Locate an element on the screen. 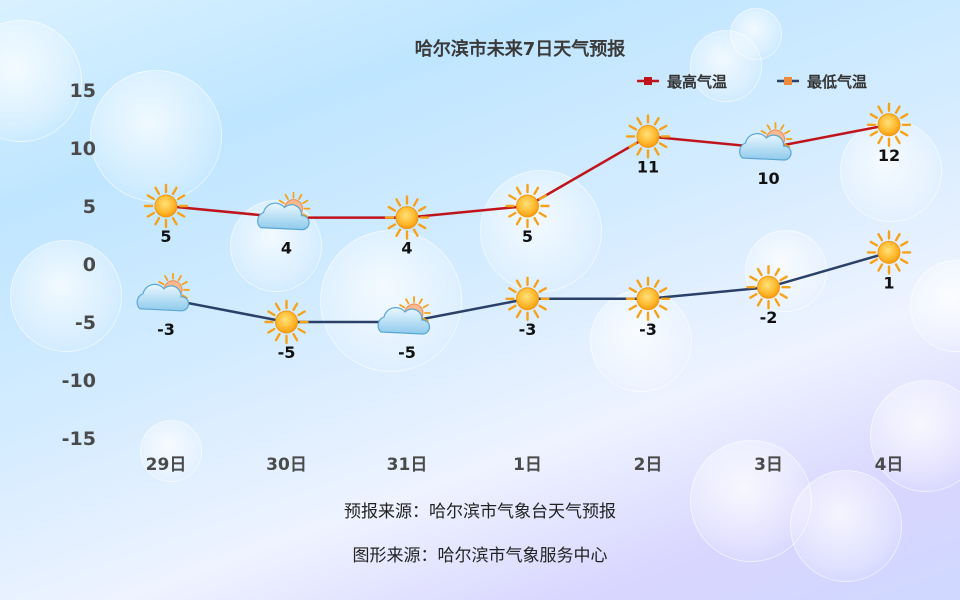  x-tick-label: 29日 is located at coordinates (166, 465).